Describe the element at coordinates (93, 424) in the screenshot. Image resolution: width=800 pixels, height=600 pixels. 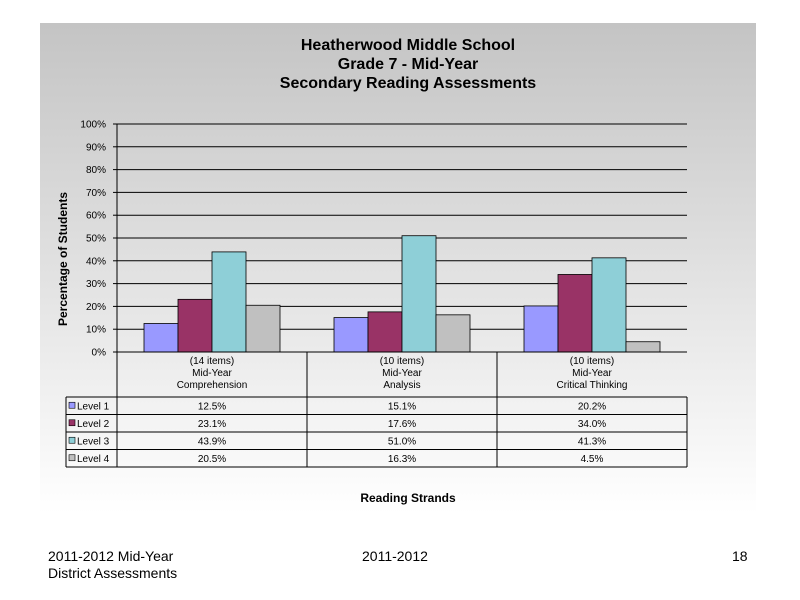
I see `legend-label: Level 2` at that location.